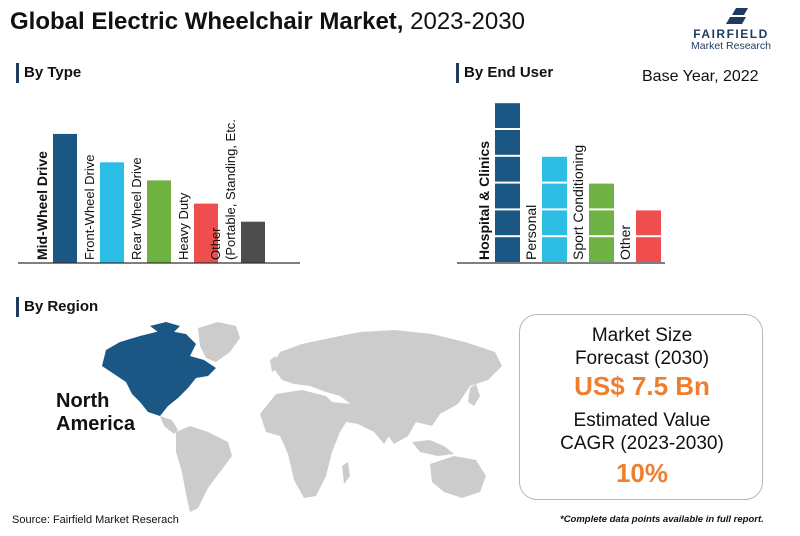 The image size is (800, 536). I want to click on map-central-america, so click(169, 425).